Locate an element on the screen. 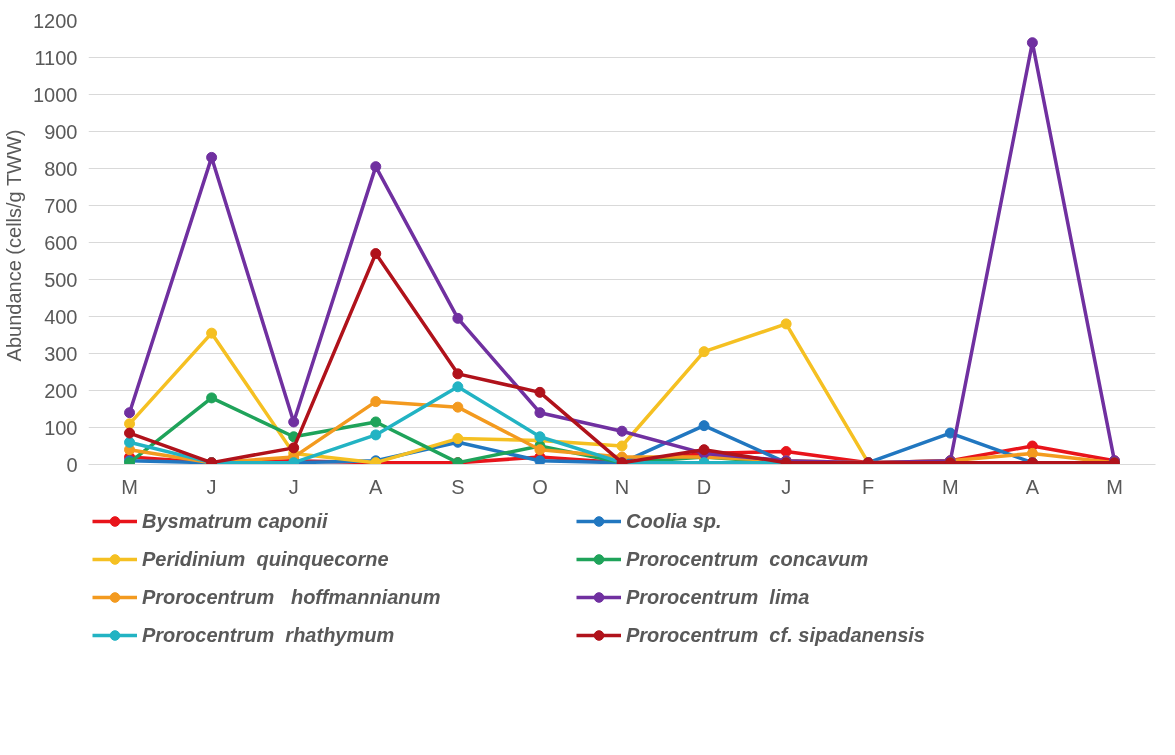 The image size is (1175, 755). x-tick-label: N is located at coordinates (622, 486).